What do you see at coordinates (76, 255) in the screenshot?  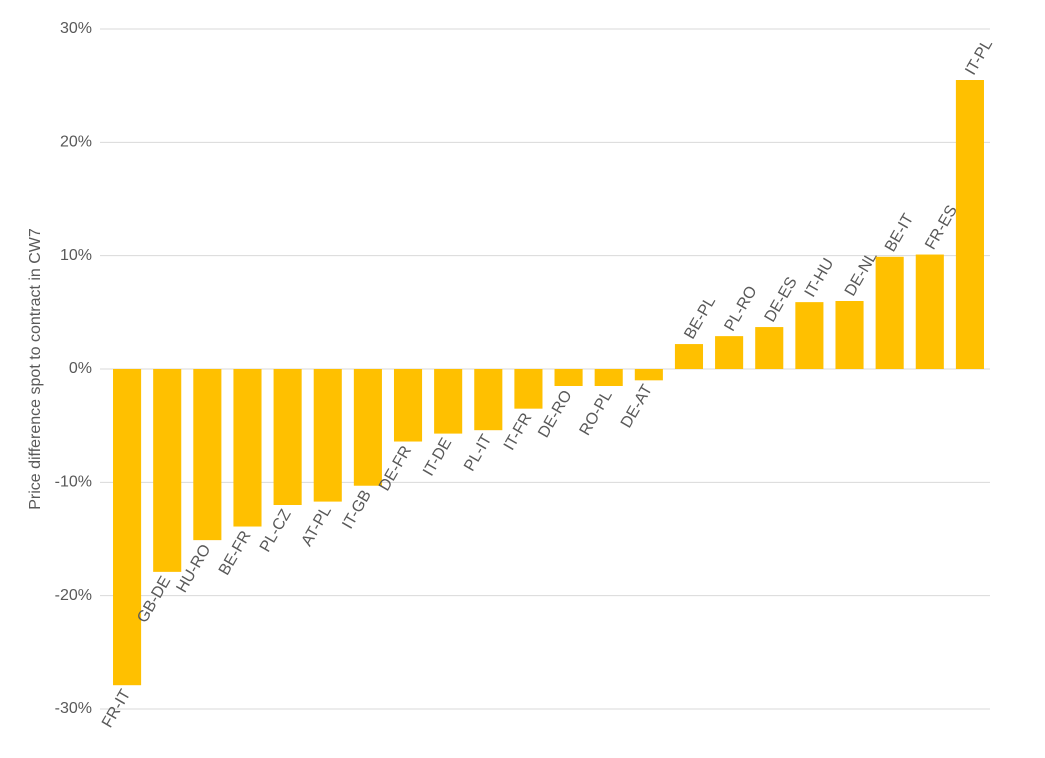 I see `y-tick-label: 10%` at bounding box center [76, 255].